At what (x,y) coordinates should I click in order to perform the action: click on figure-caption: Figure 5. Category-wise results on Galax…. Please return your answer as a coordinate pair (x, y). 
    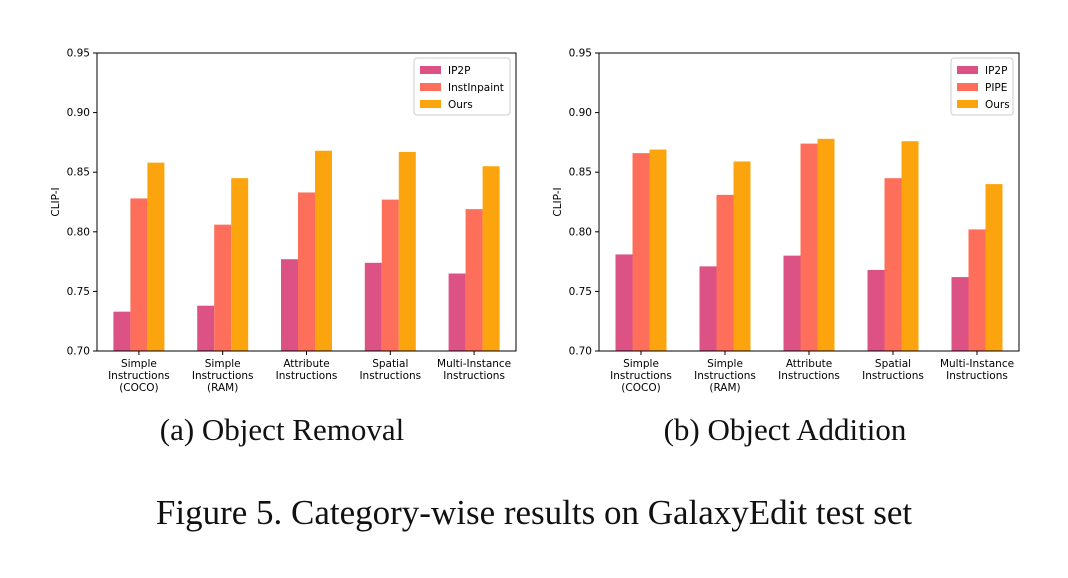
    Looking at the image, I should click on (534, 512).